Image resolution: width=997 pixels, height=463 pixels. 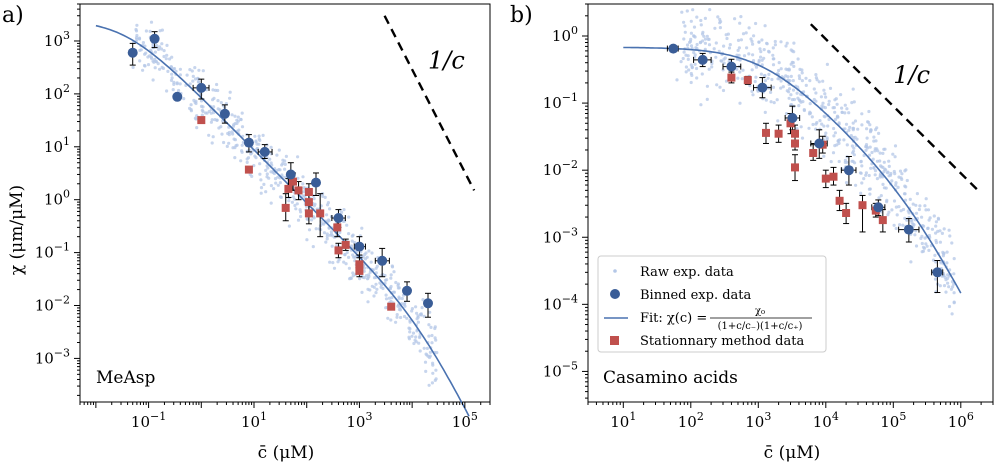 What do you see at coordinates (13, 15) in the screenshot?
I see `panel-a-label: a)` at bounding box center [13, 15].